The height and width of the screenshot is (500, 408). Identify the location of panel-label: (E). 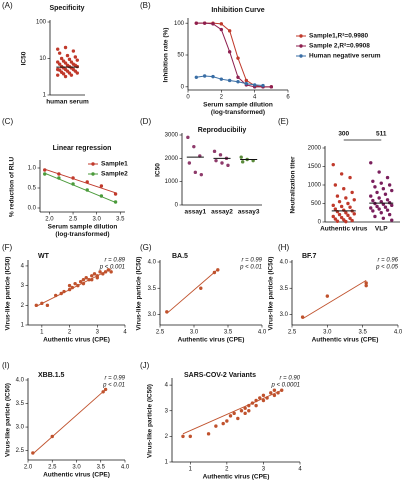
(283, 121).